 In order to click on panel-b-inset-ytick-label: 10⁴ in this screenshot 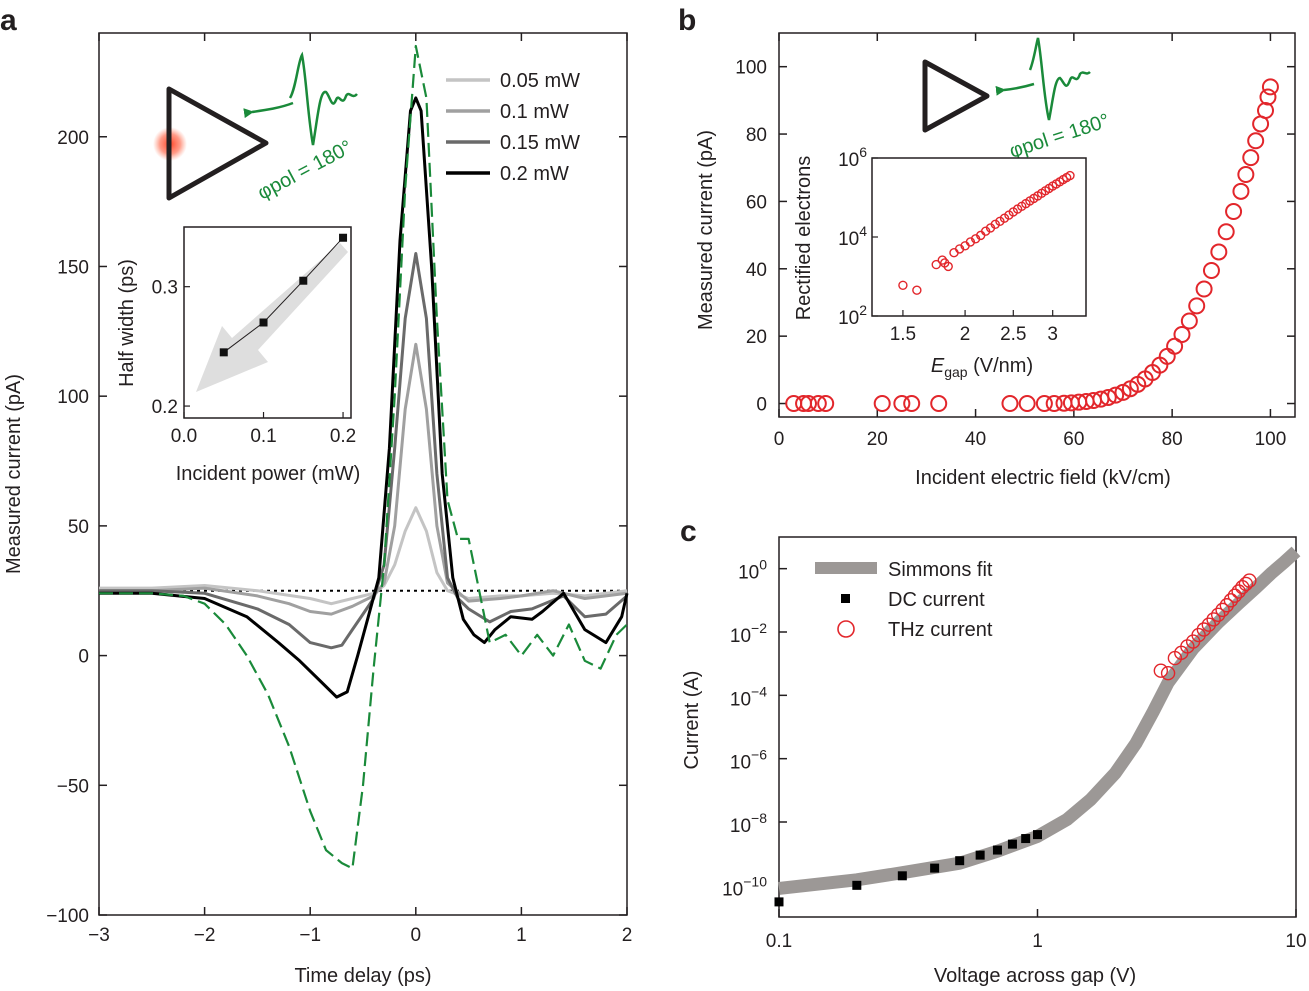, I will do `click(852, 236)`.